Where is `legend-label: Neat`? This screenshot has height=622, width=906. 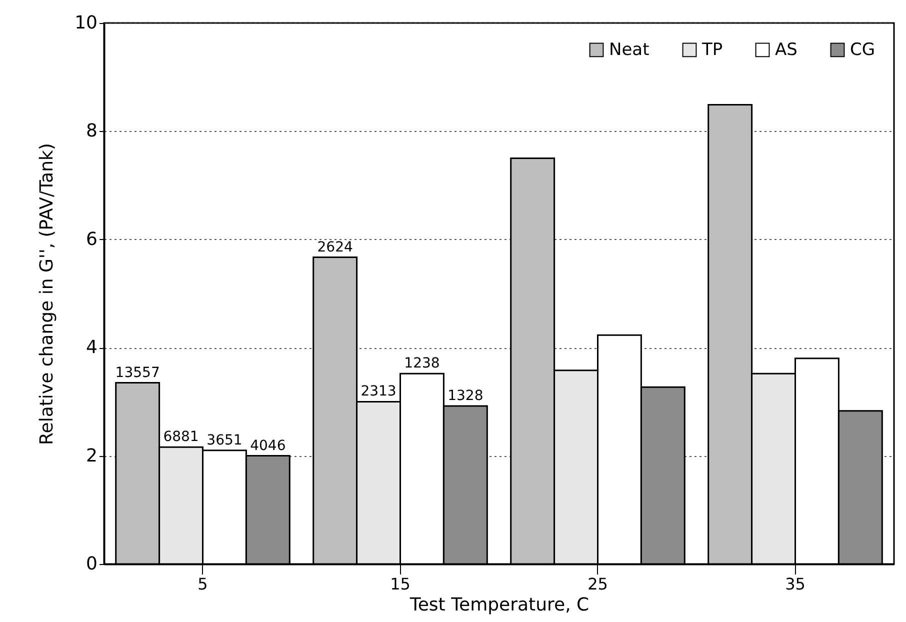
legend-label: Neat is located at coordinates (629, 50).